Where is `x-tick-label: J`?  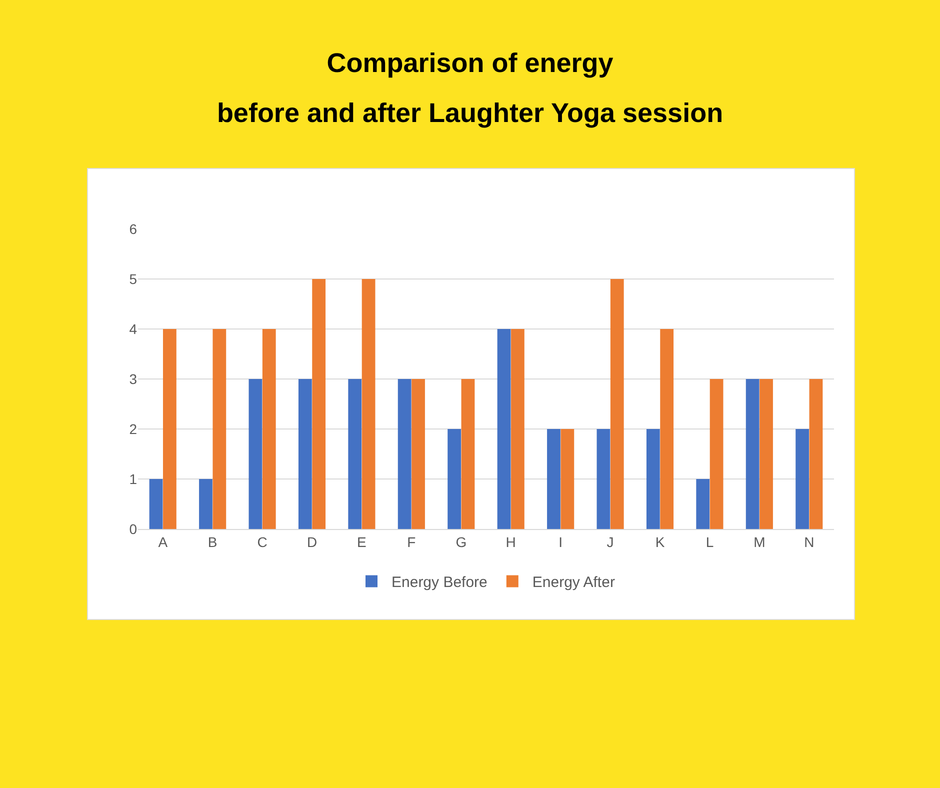
x-tick-label: J is located at coordinates (610, 542).